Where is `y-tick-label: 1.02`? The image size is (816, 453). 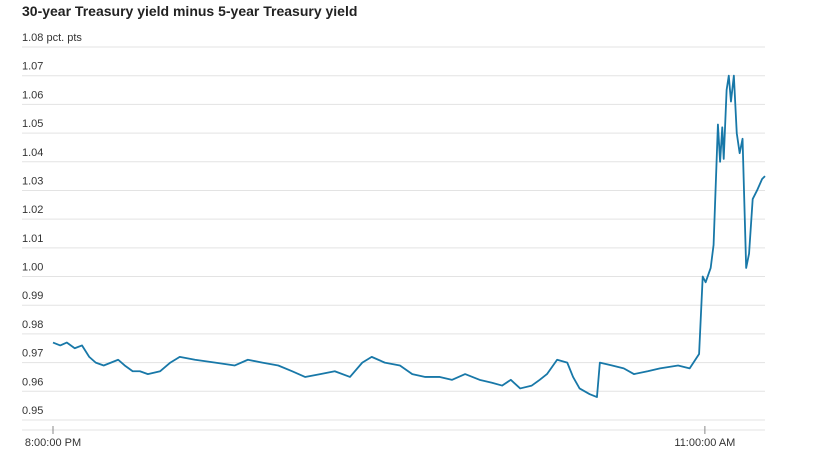 y-tick-label: 1.02 is located at coordinates (32, 210).